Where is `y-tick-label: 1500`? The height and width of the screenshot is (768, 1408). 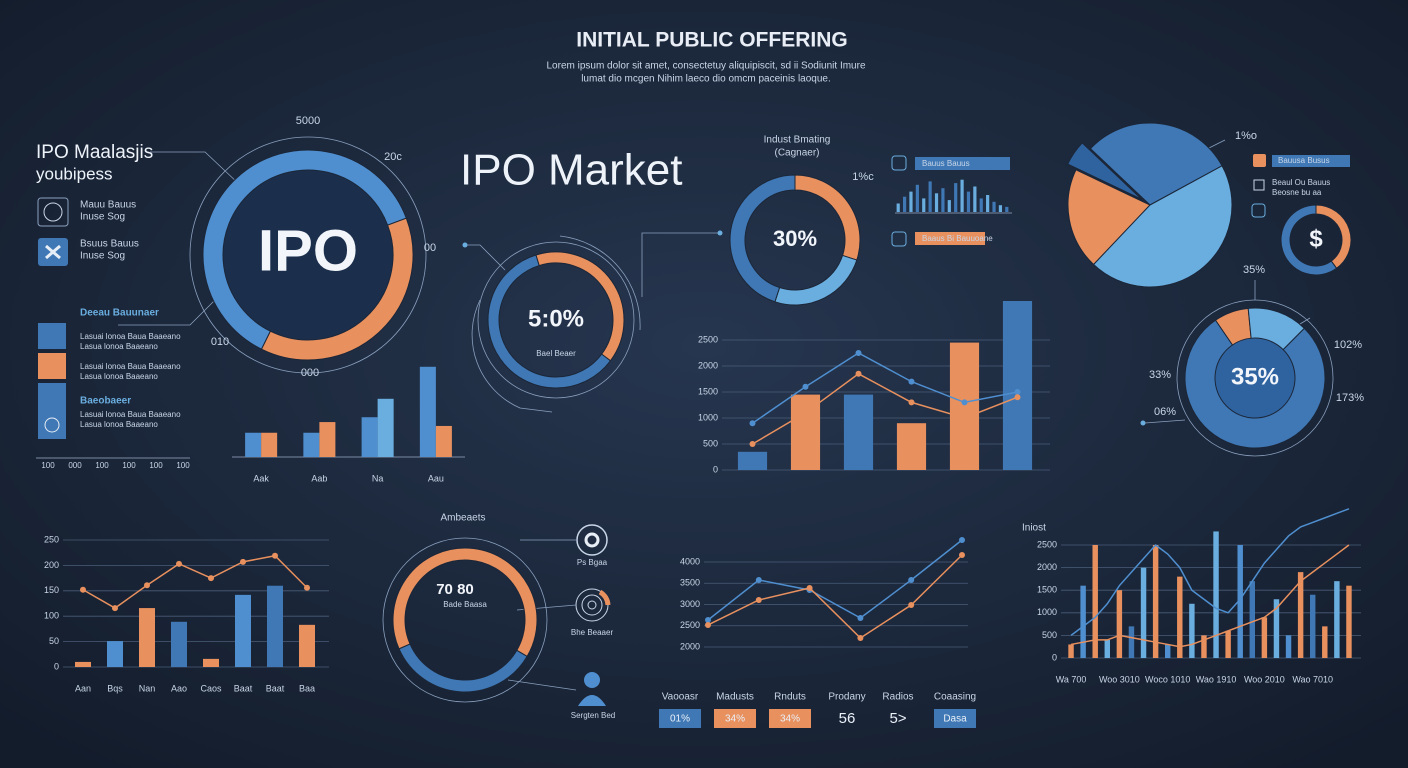 y-tick-label: 1500 is located at coordinates (1047, 590).